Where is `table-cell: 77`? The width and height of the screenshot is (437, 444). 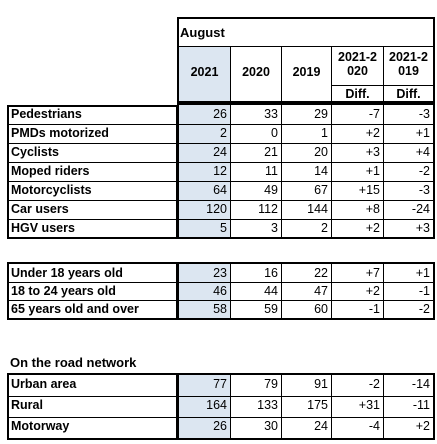 table-cell: 77 is located at coordinates (220, 384).